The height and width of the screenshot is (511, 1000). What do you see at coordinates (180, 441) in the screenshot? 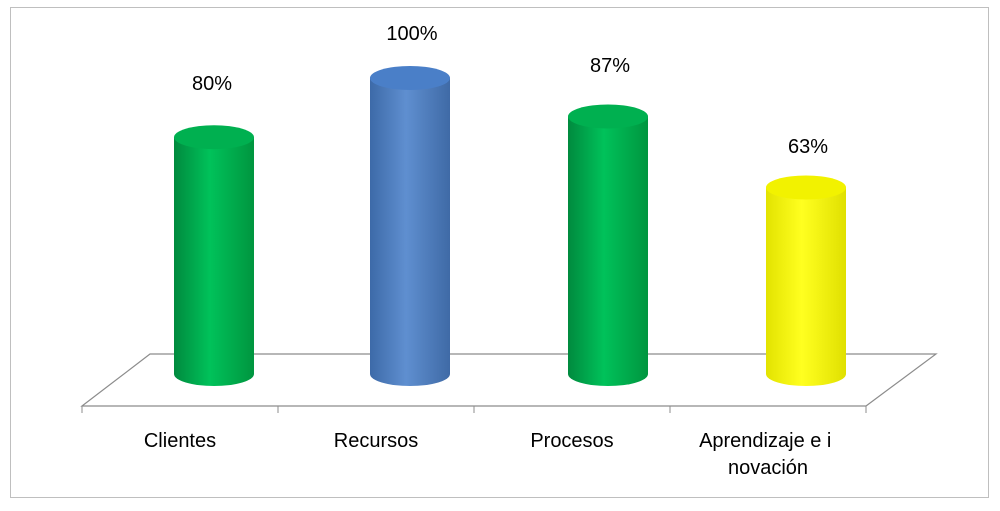
I see `x-tick-label-clientes: Clientes` at bounding box center [180, 441].